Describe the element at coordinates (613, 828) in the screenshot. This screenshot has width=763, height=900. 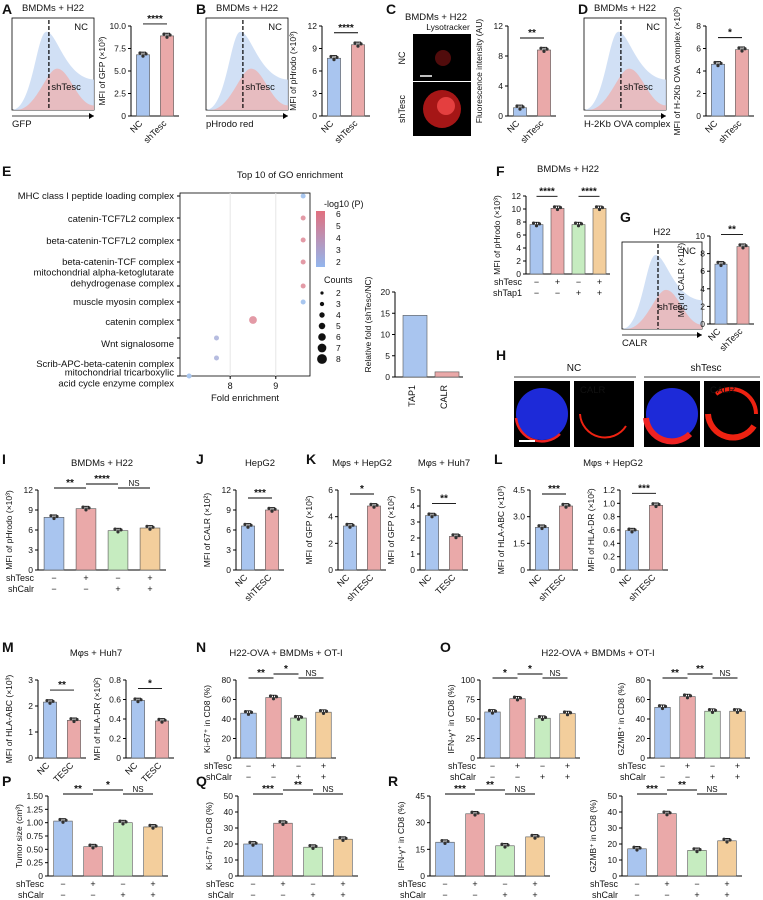
I see `y-tick-label: 30` at that location.